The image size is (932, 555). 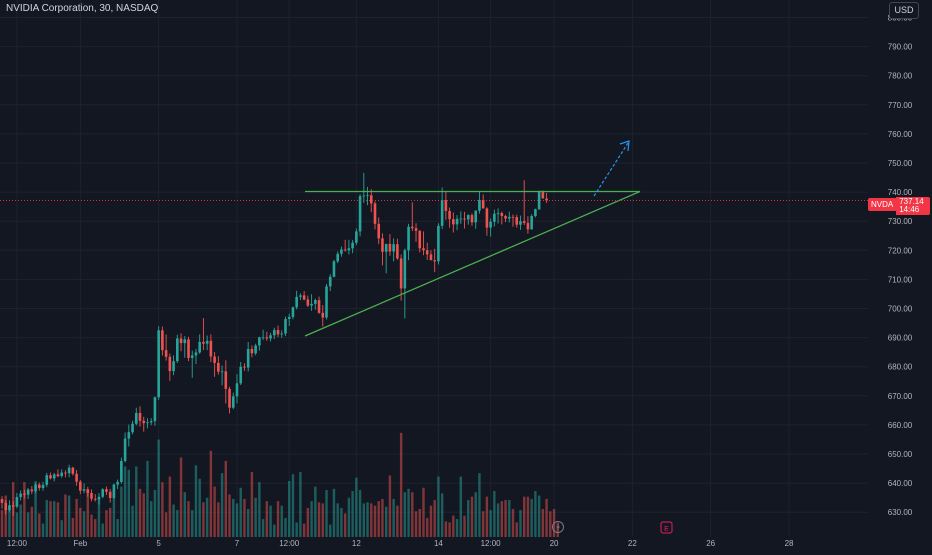 I want to click on price-tag-symbol: NVDA, so click(x=882, y=204).